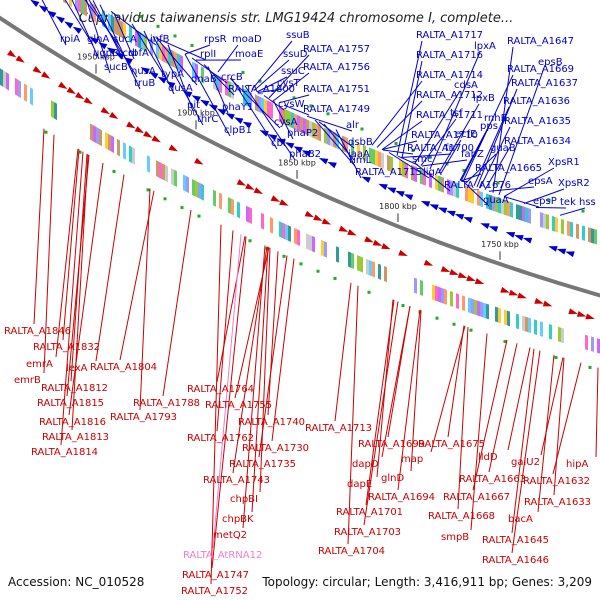  I want to click on forward-gene-label: pit, so click(193, 105).